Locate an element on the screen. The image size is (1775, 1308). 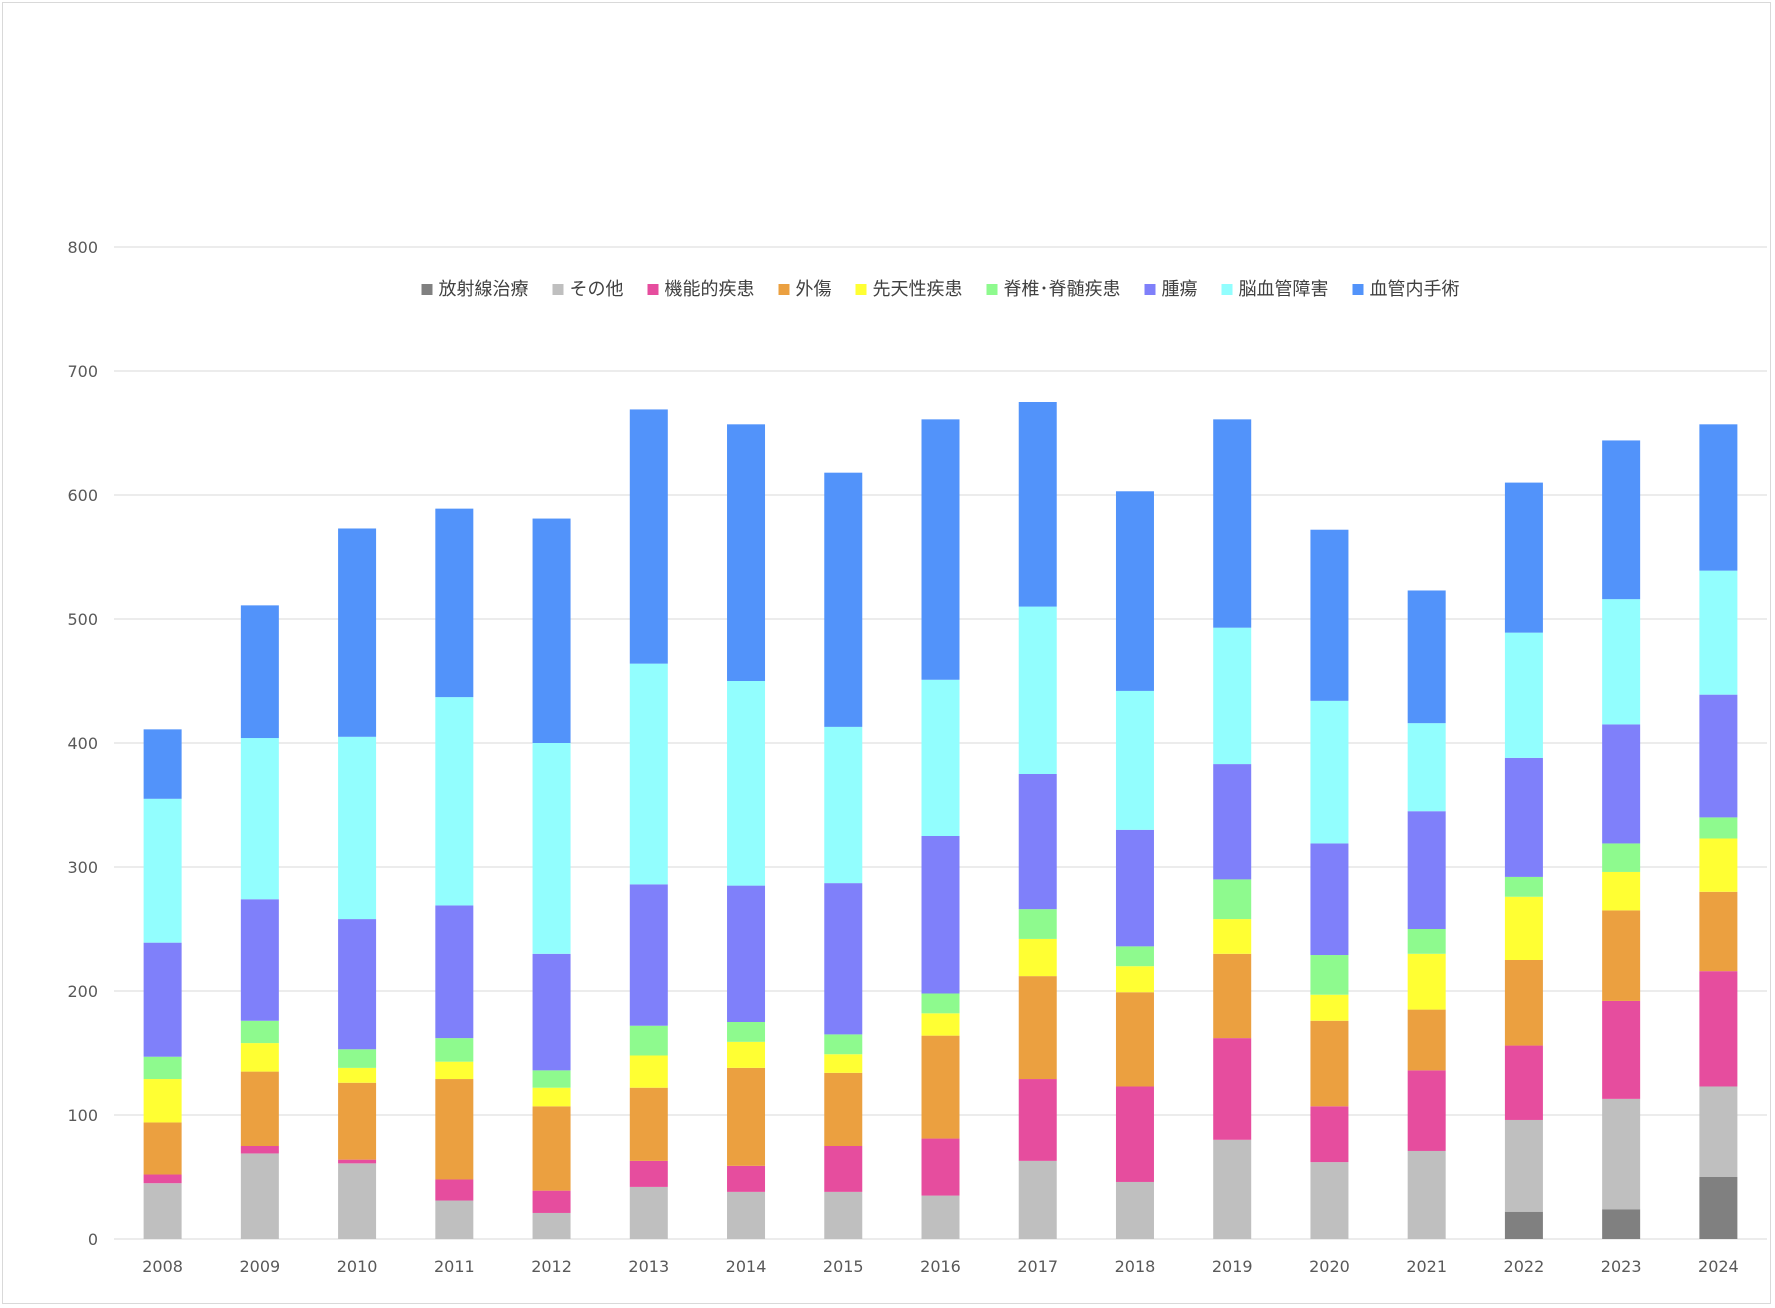
bar-stack-2020 is located at coordinates (1329, 884).